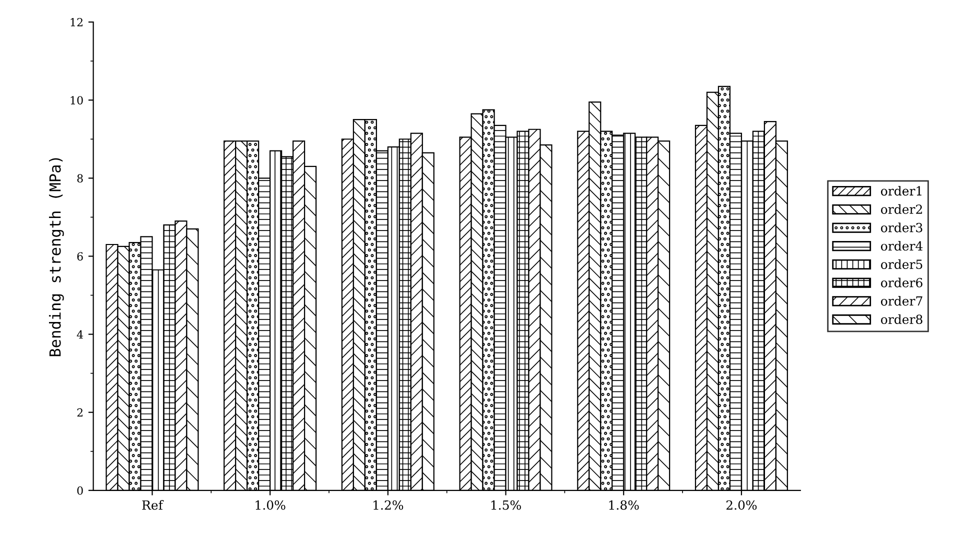  Describe the element at coordinates (901, 301) in the screenshot. I see `legend-label: order7` at that location.